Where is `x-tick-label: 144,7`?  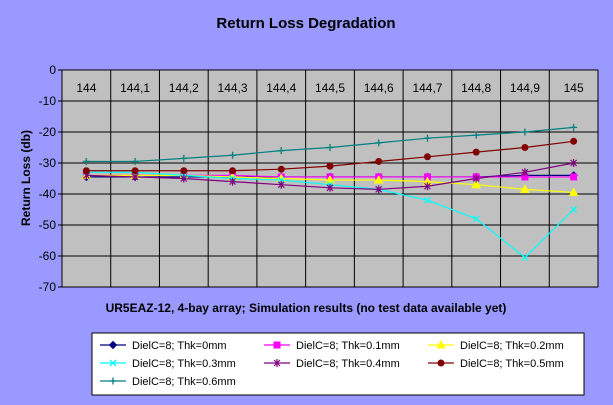
x-tick-label: 144,7 is located at coordinates (427, 88).